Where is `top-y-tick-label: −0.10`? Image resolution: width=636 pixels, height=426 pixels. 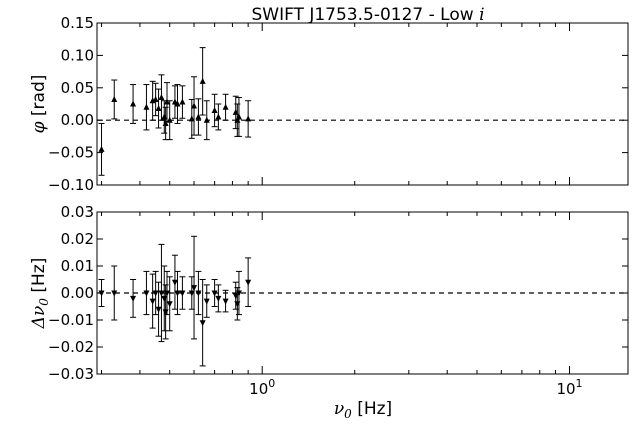 top-y-tick-label: −0.10 is located at coordinates (71, 185).